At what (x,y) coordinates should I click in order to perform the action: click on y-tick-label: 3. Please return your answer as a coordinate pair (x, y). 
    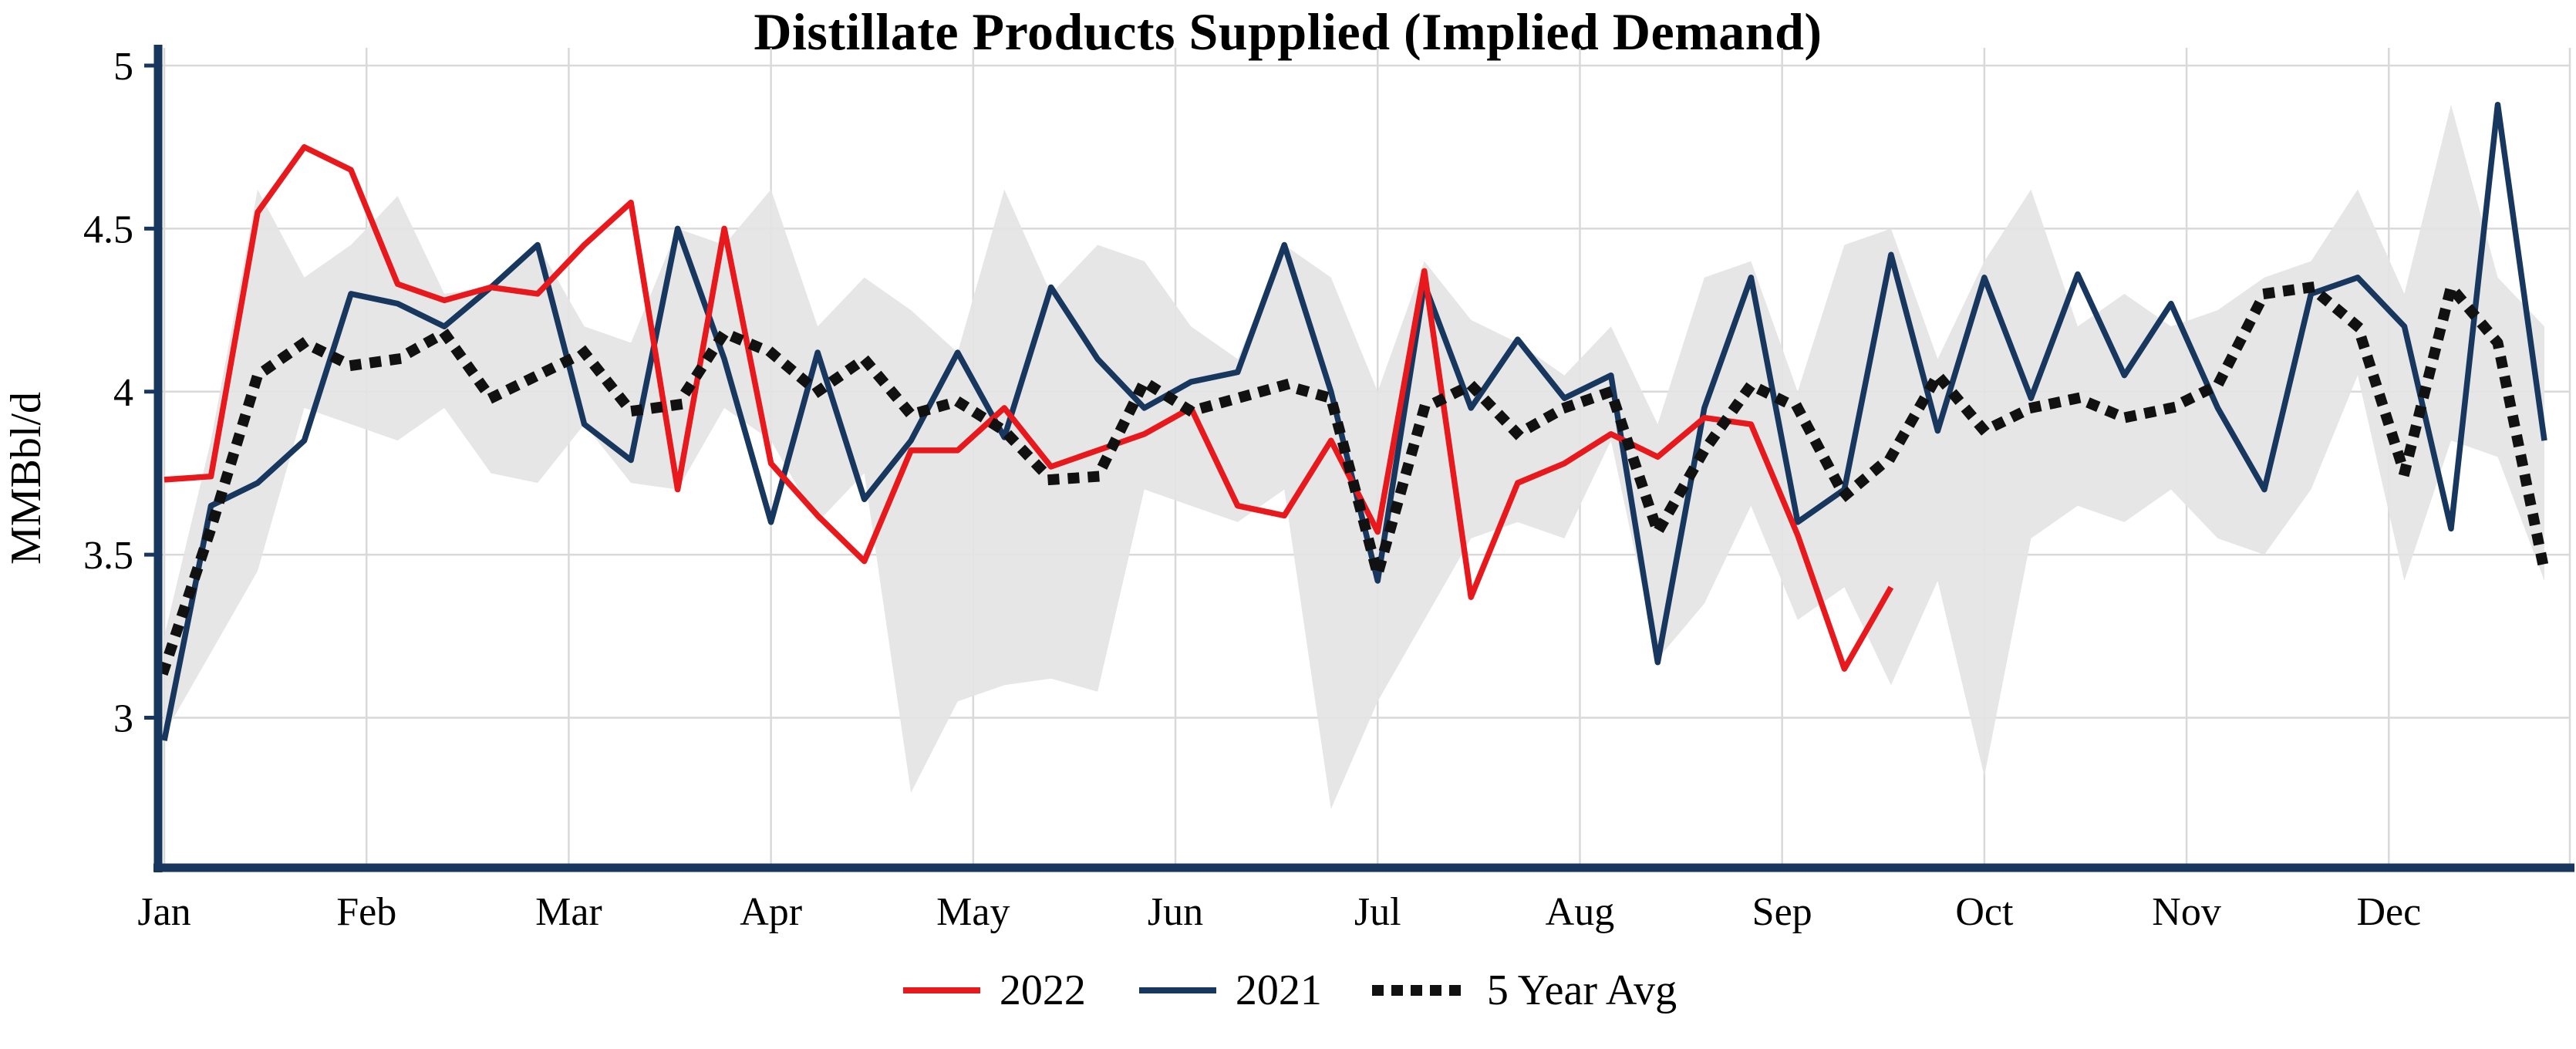
    Looking at the image, I should click on (123, 719).